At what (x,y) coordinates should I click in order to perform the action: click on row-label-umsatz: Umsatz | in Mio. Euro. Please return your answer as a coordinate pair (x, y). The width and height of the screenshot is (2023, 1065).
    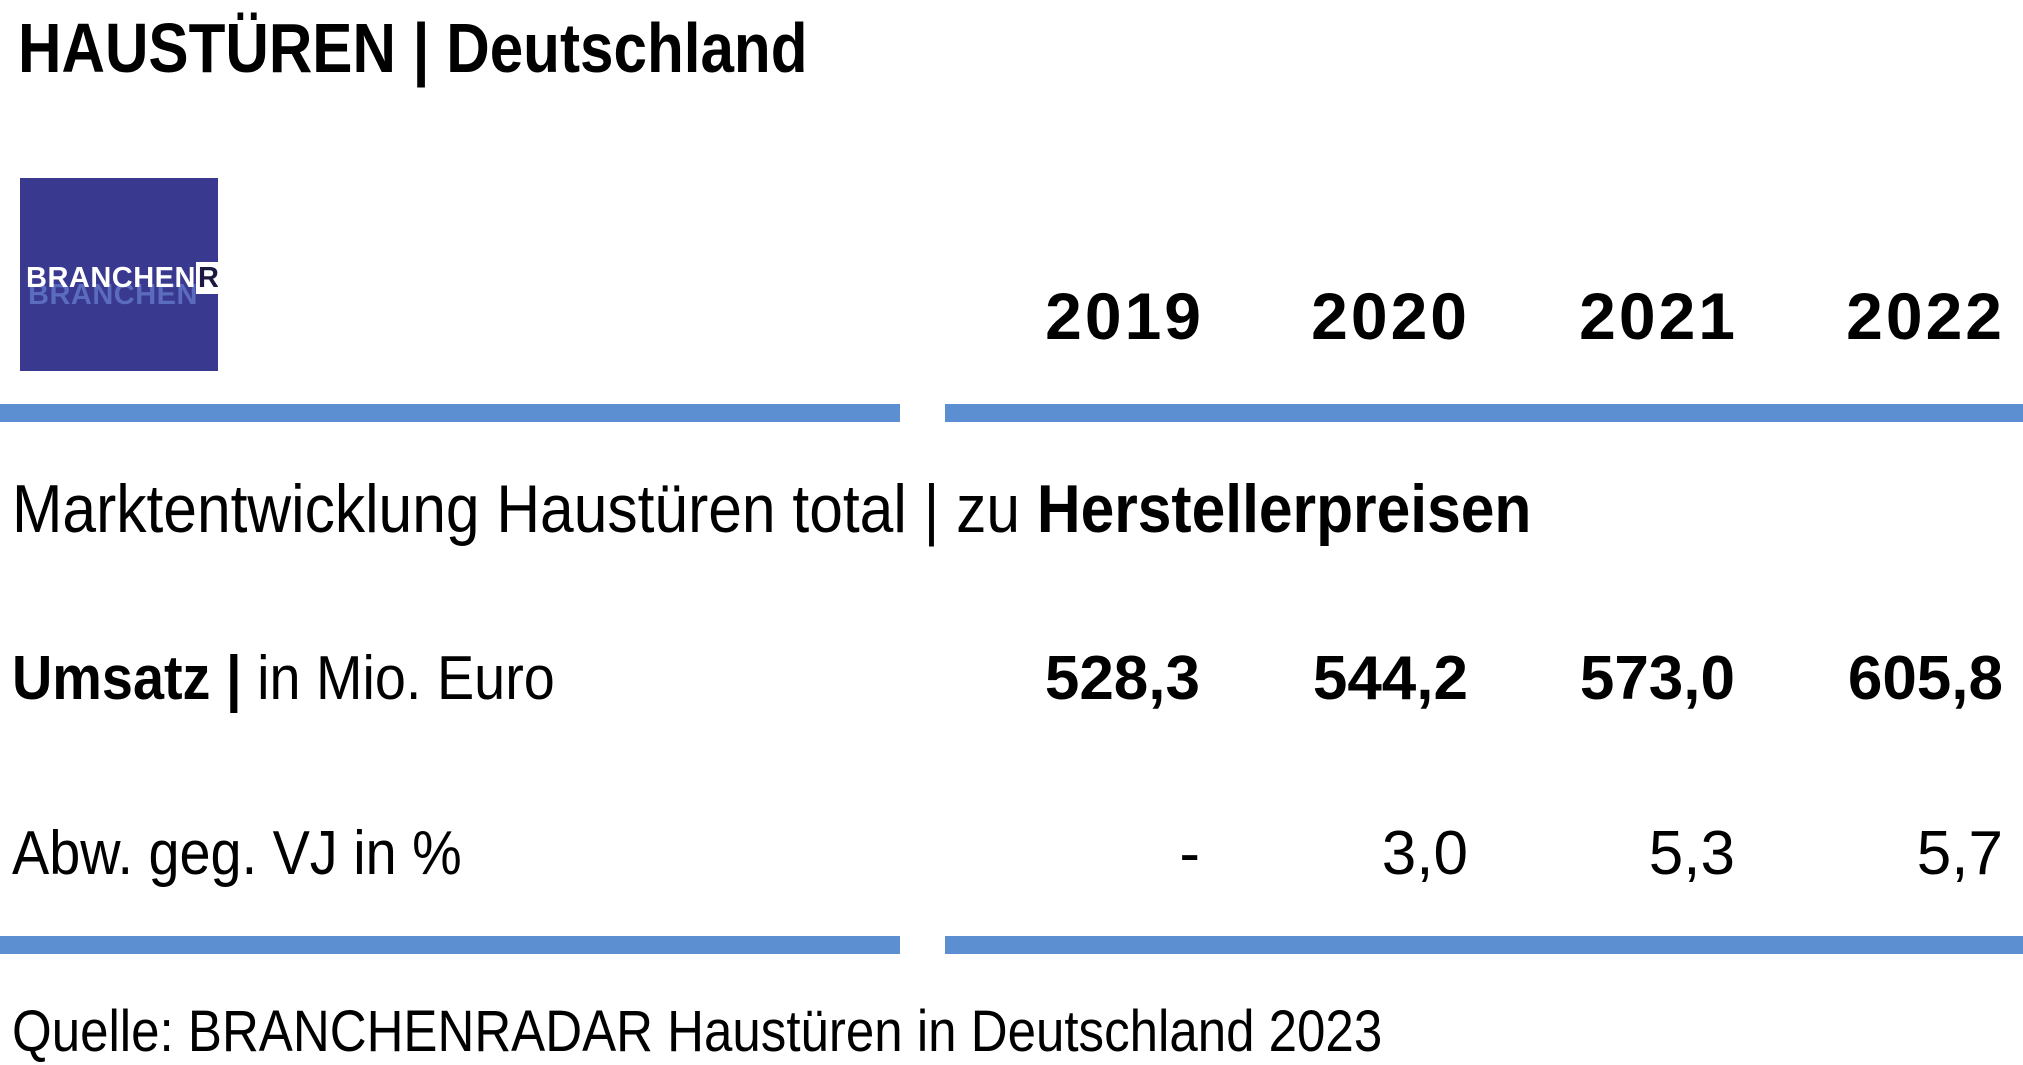
    Looking at the image, I should click on (283, 678).